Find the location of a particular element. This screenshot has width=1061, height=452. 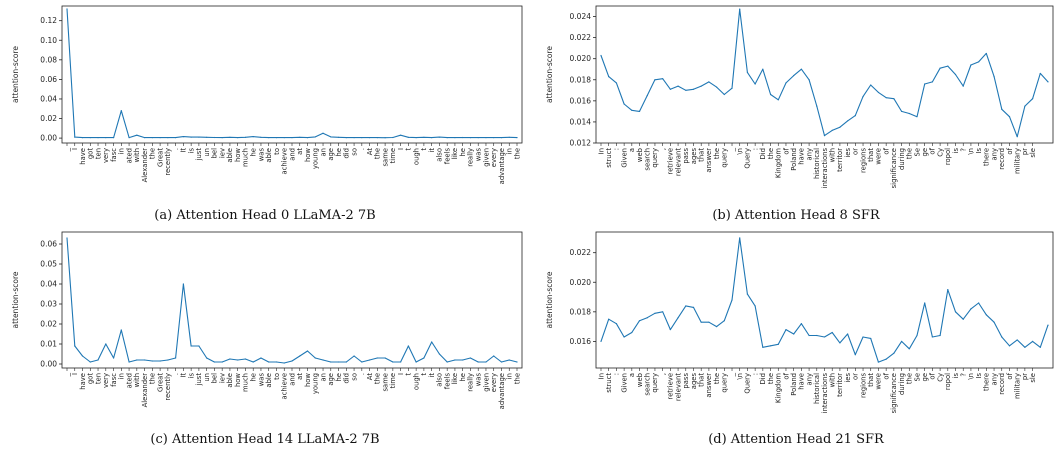

x-tick-label-d-13: that is located at coordinates (701, 380).